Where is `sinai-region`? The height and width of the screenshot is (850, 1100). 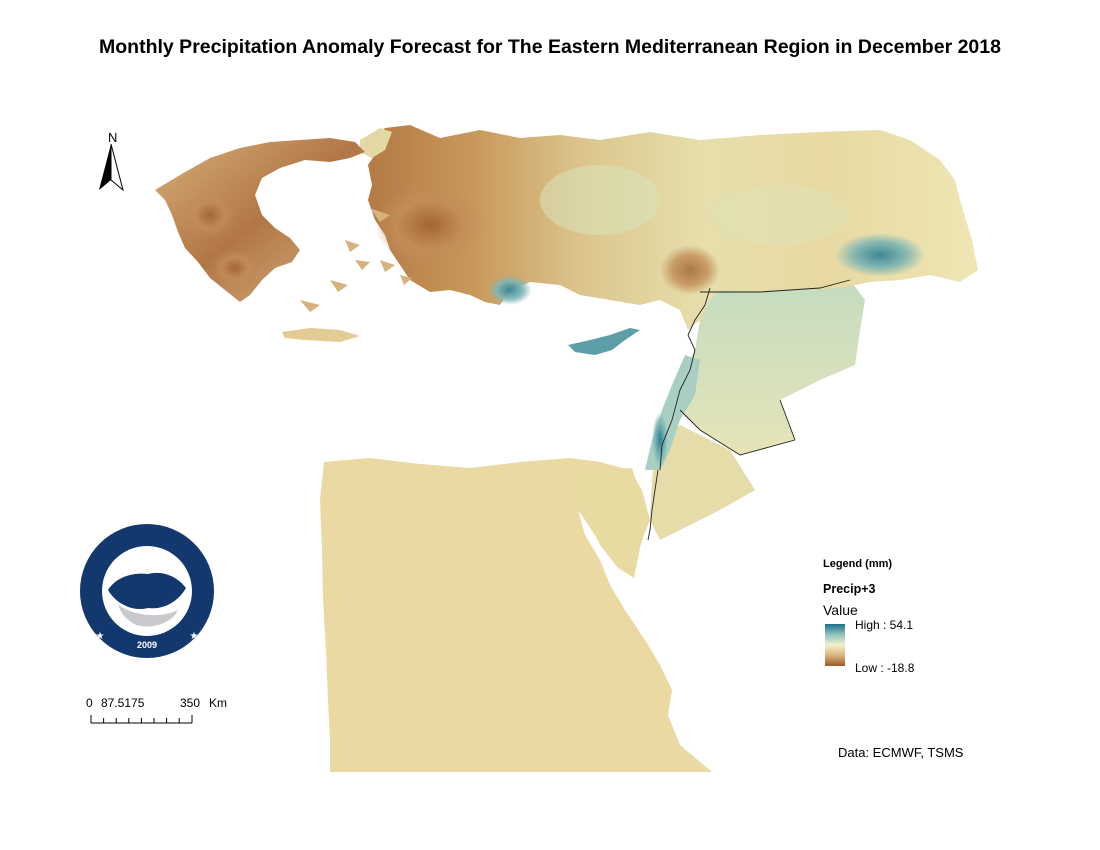 sinai-region is located at coordinates (613, 523).